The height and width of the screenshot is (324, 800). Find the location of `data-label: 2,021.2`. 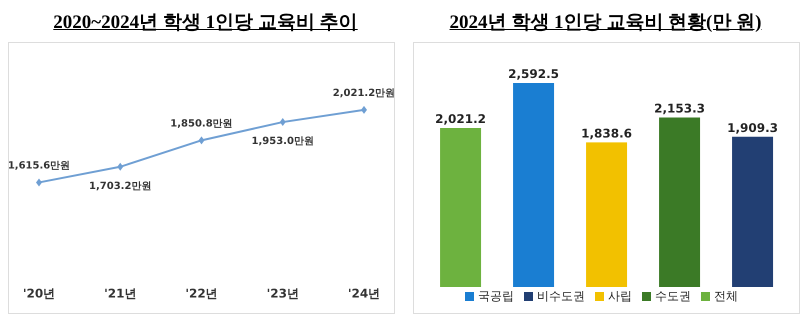

data-label: 2,021.2 is located at coordinates (460, 119).